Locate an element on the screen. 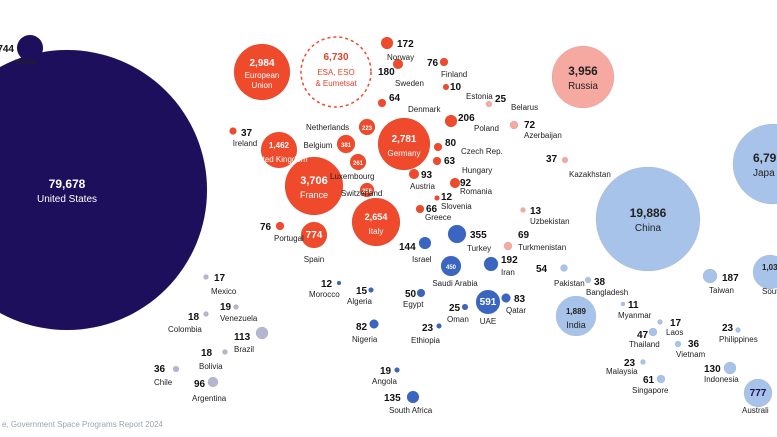  bubble-uzbekistan is located at coordinates (523, 210).